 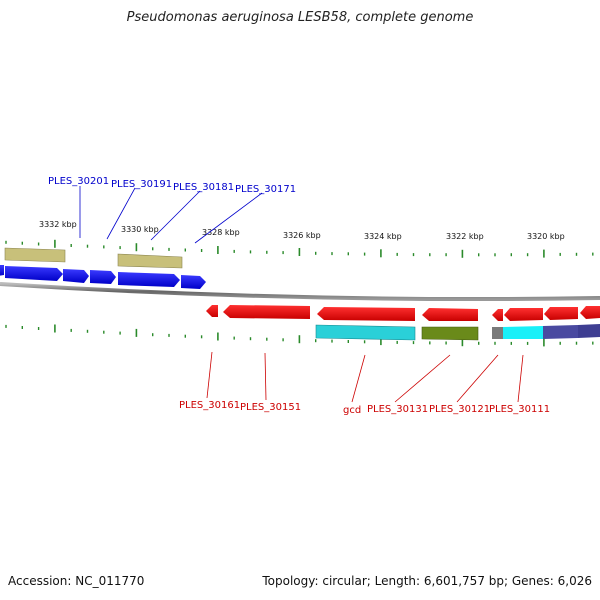 I want to click on gene-label-ples-30151: PLES_30151, so click(x=270, y=407).